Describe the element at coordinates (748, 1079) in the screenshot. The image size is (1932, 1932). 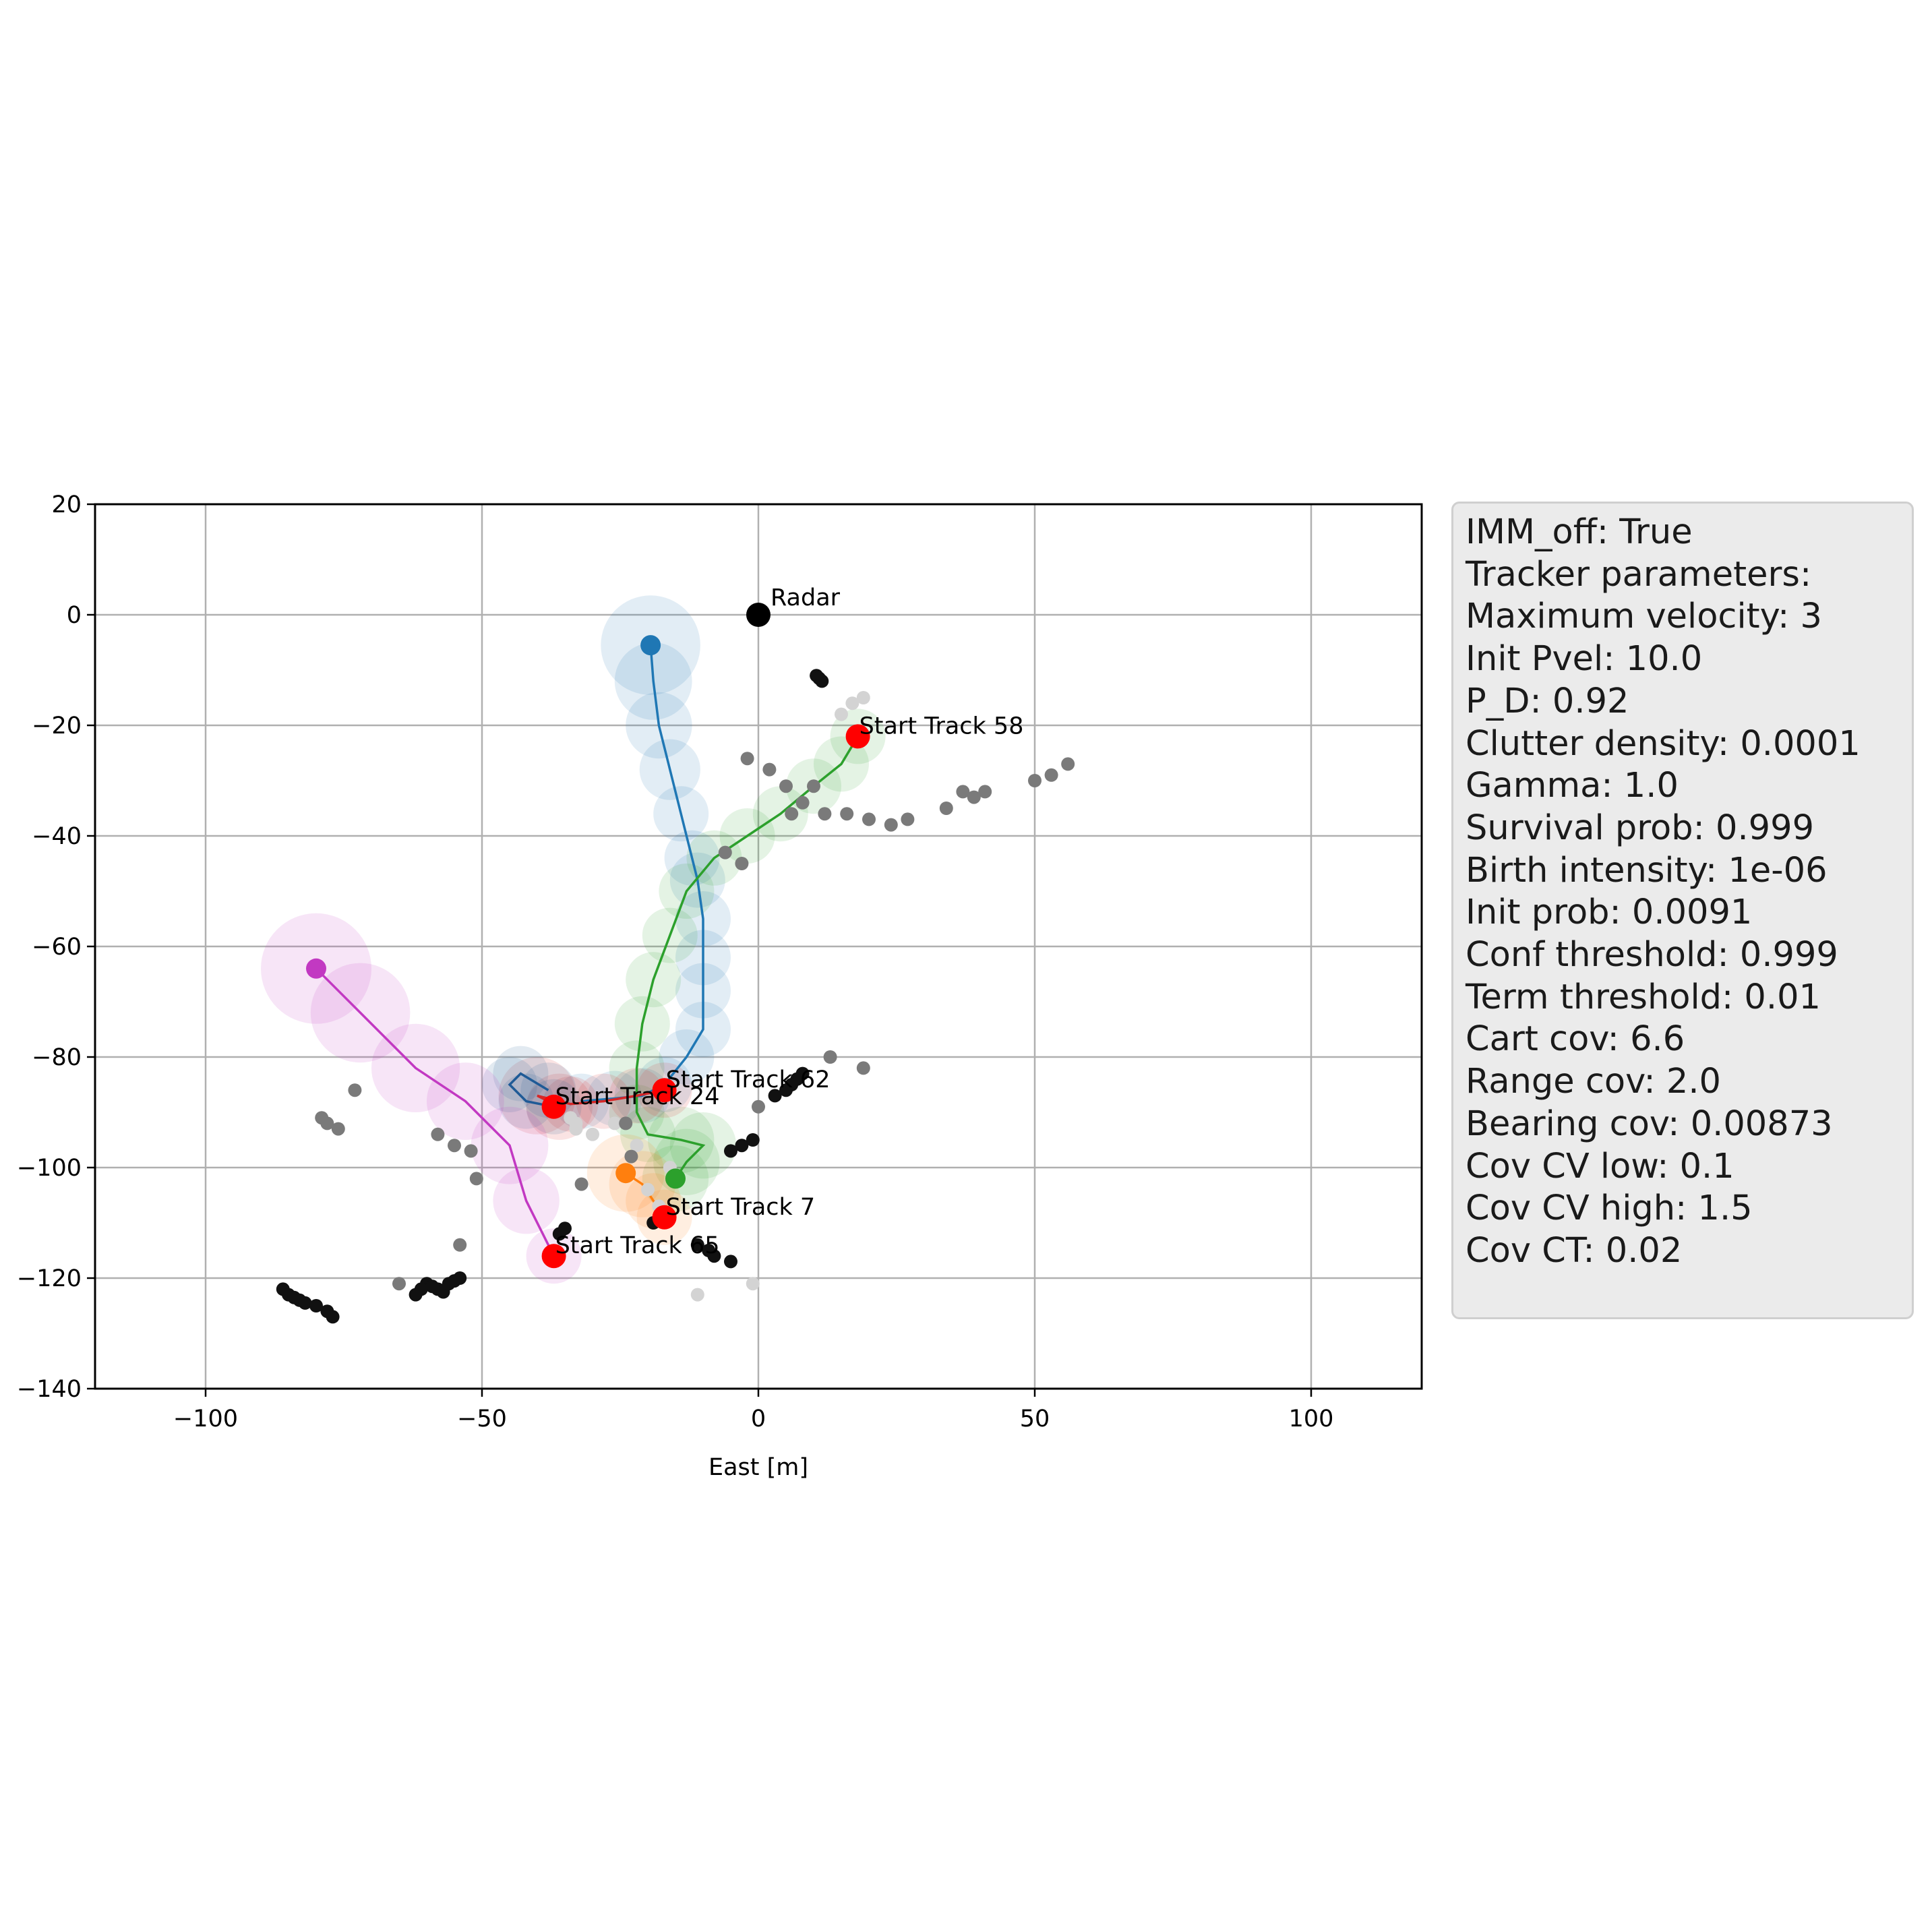
I see `track-start-label: Start Track 62` at that location.